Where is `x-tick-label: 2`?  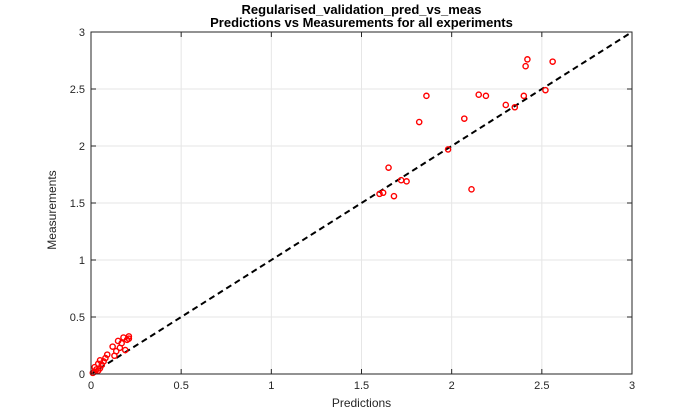 x-tick-label: 2 is located at coordinates (452, 386).